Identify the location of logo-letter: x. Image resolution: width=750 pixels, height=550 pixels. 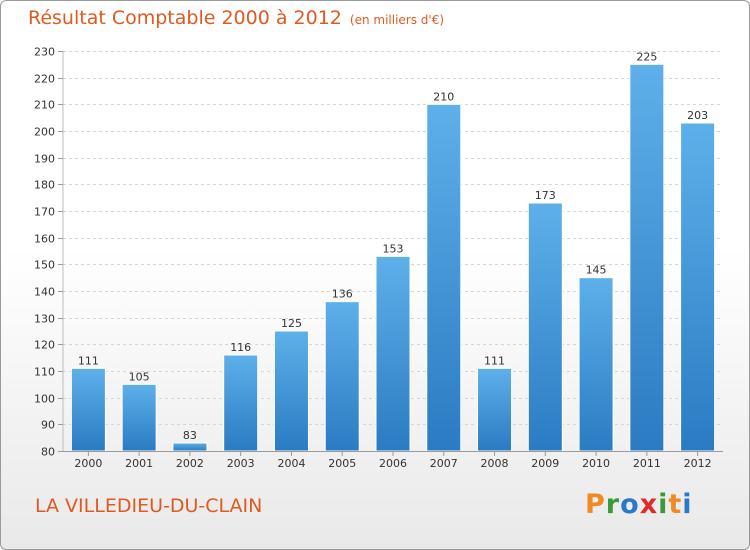
(649, 504).